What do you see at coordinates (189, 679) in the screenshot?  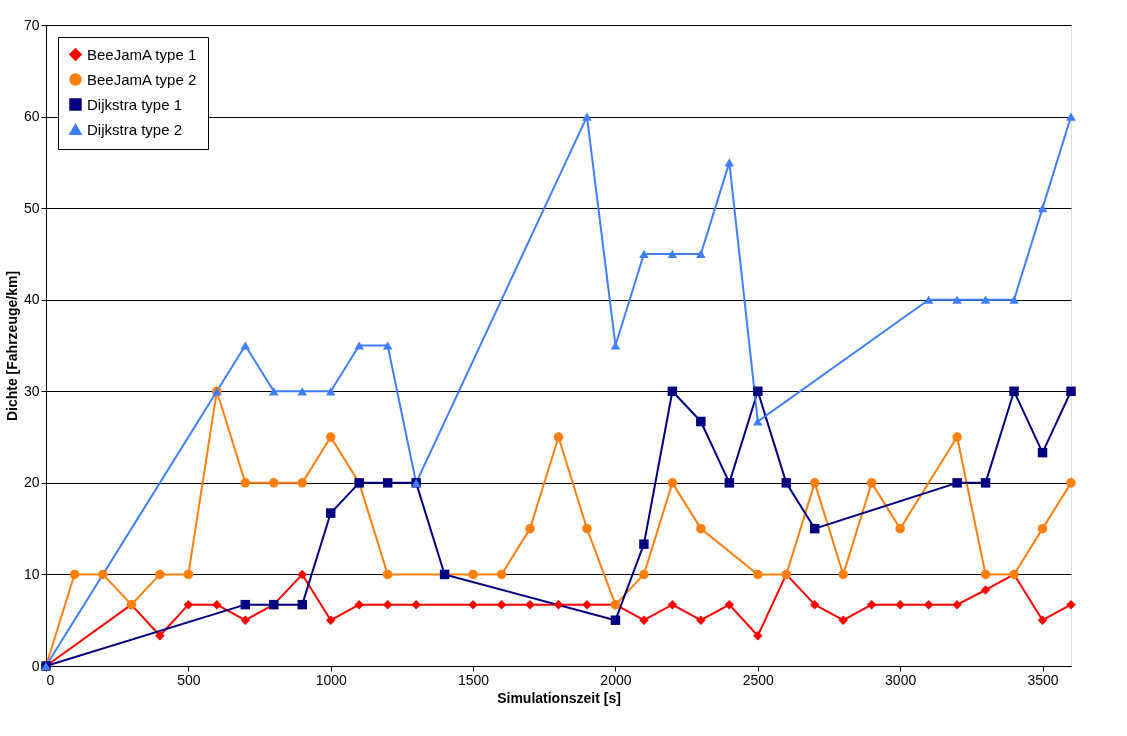 I see `x-tick-label: 500` at bounding box center [189, 679].